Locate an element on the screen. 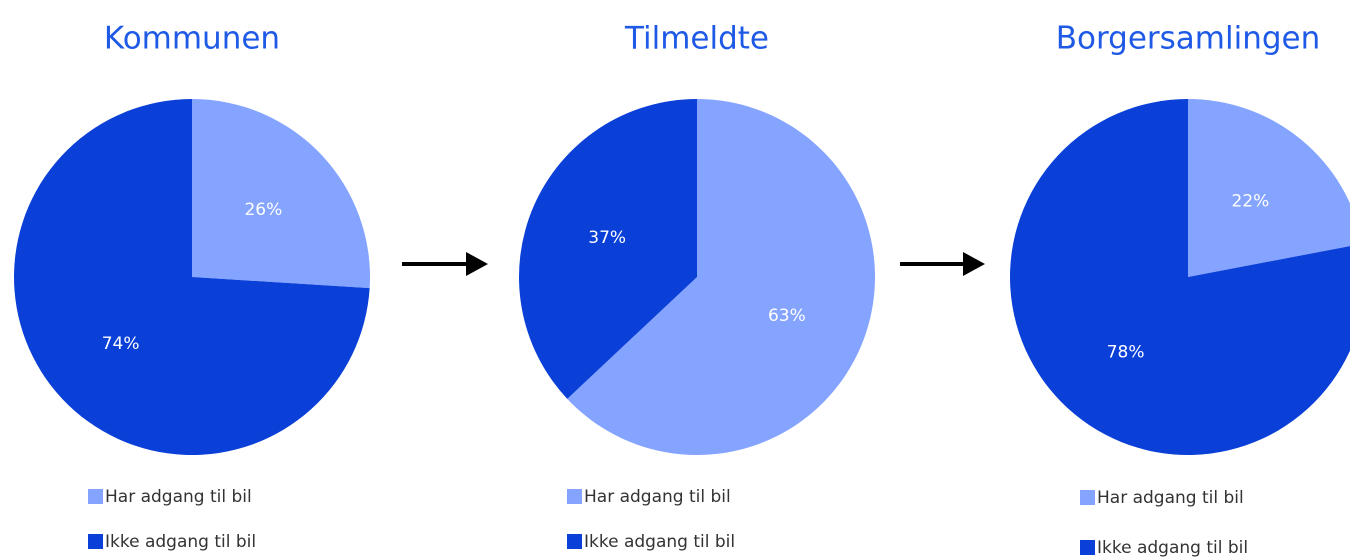 The height and width of the screenshot is (557, 1350). data-label: 22% is located at coordinates (1251, 202).